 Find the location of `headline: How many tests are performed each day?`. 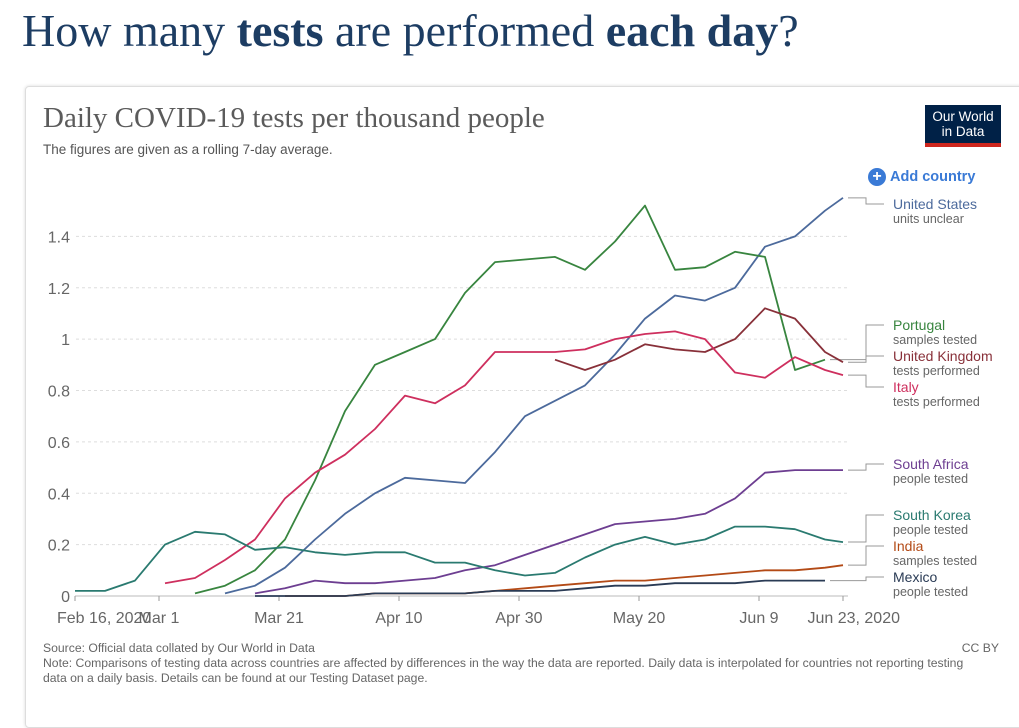

headline: How many tests are performed each day? is located at coordinates (410, 30).